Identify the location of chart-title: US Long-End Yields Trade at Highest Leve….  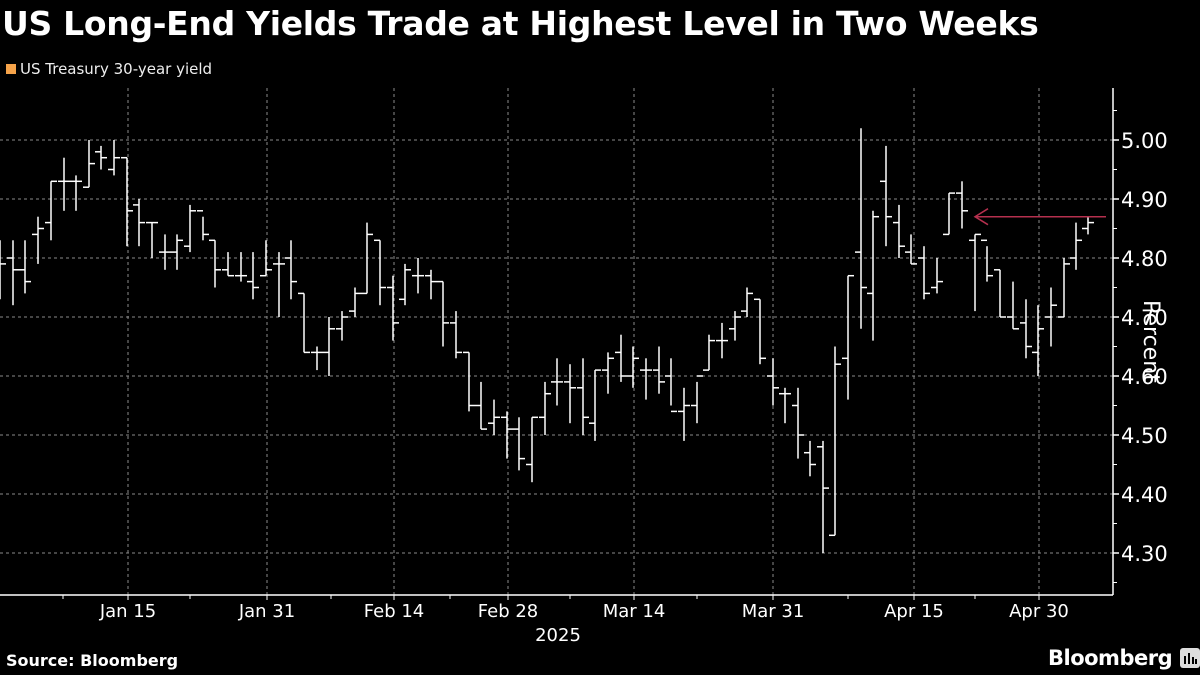
(520, 23).